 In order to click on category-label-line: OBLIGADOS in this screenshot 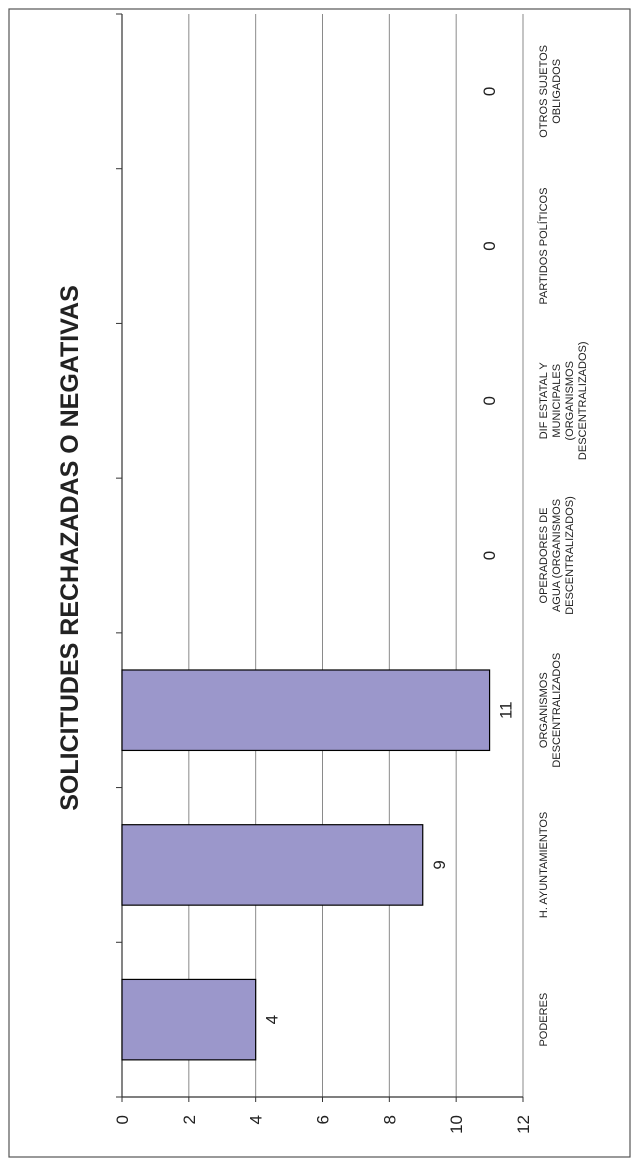, I will do `click(557, 91)`.